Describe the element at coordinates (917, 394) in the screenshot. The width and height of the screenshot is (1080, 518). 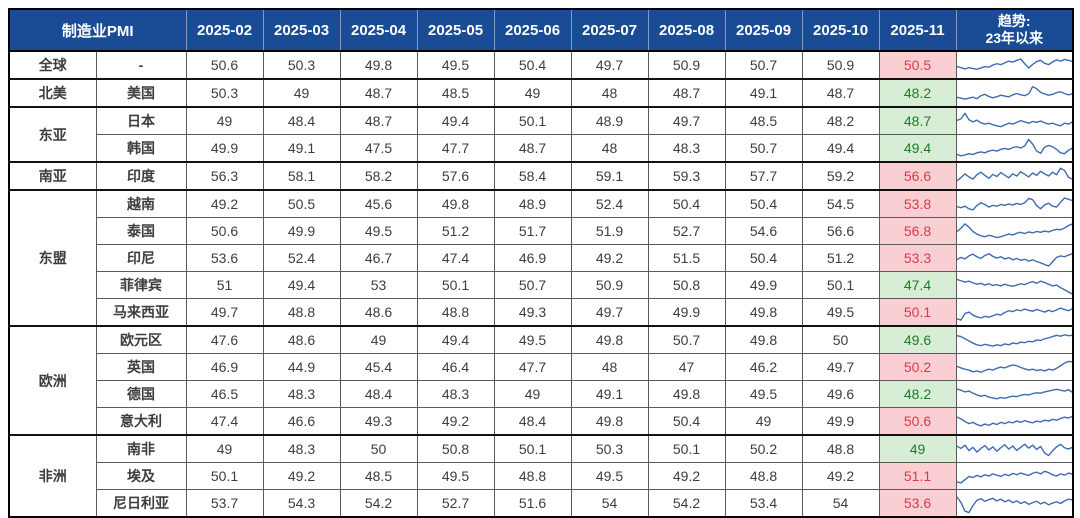
I see `latest-value-cell: 48.2` at that location.